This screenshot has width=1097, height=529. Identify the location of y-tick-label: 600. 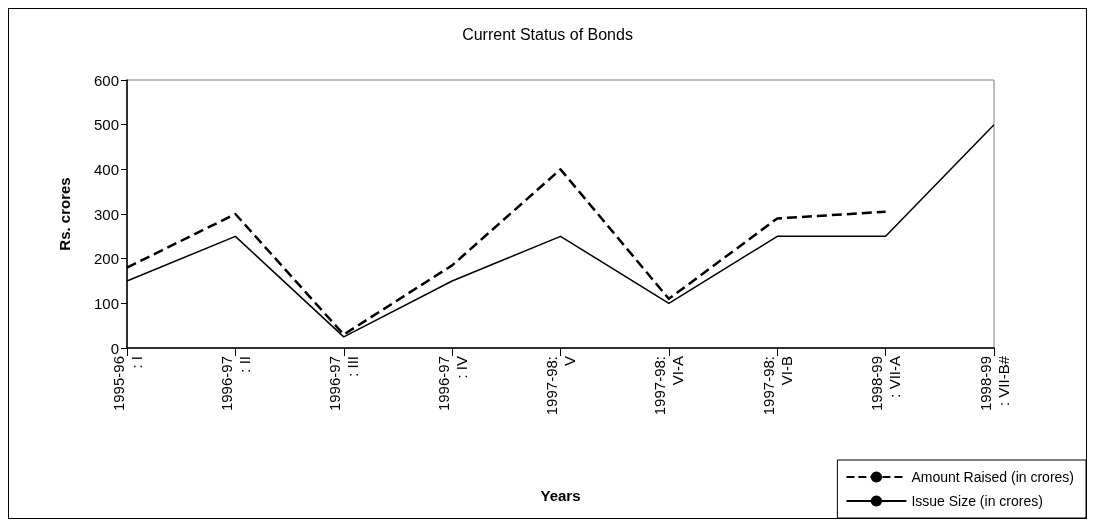
(106, 80).